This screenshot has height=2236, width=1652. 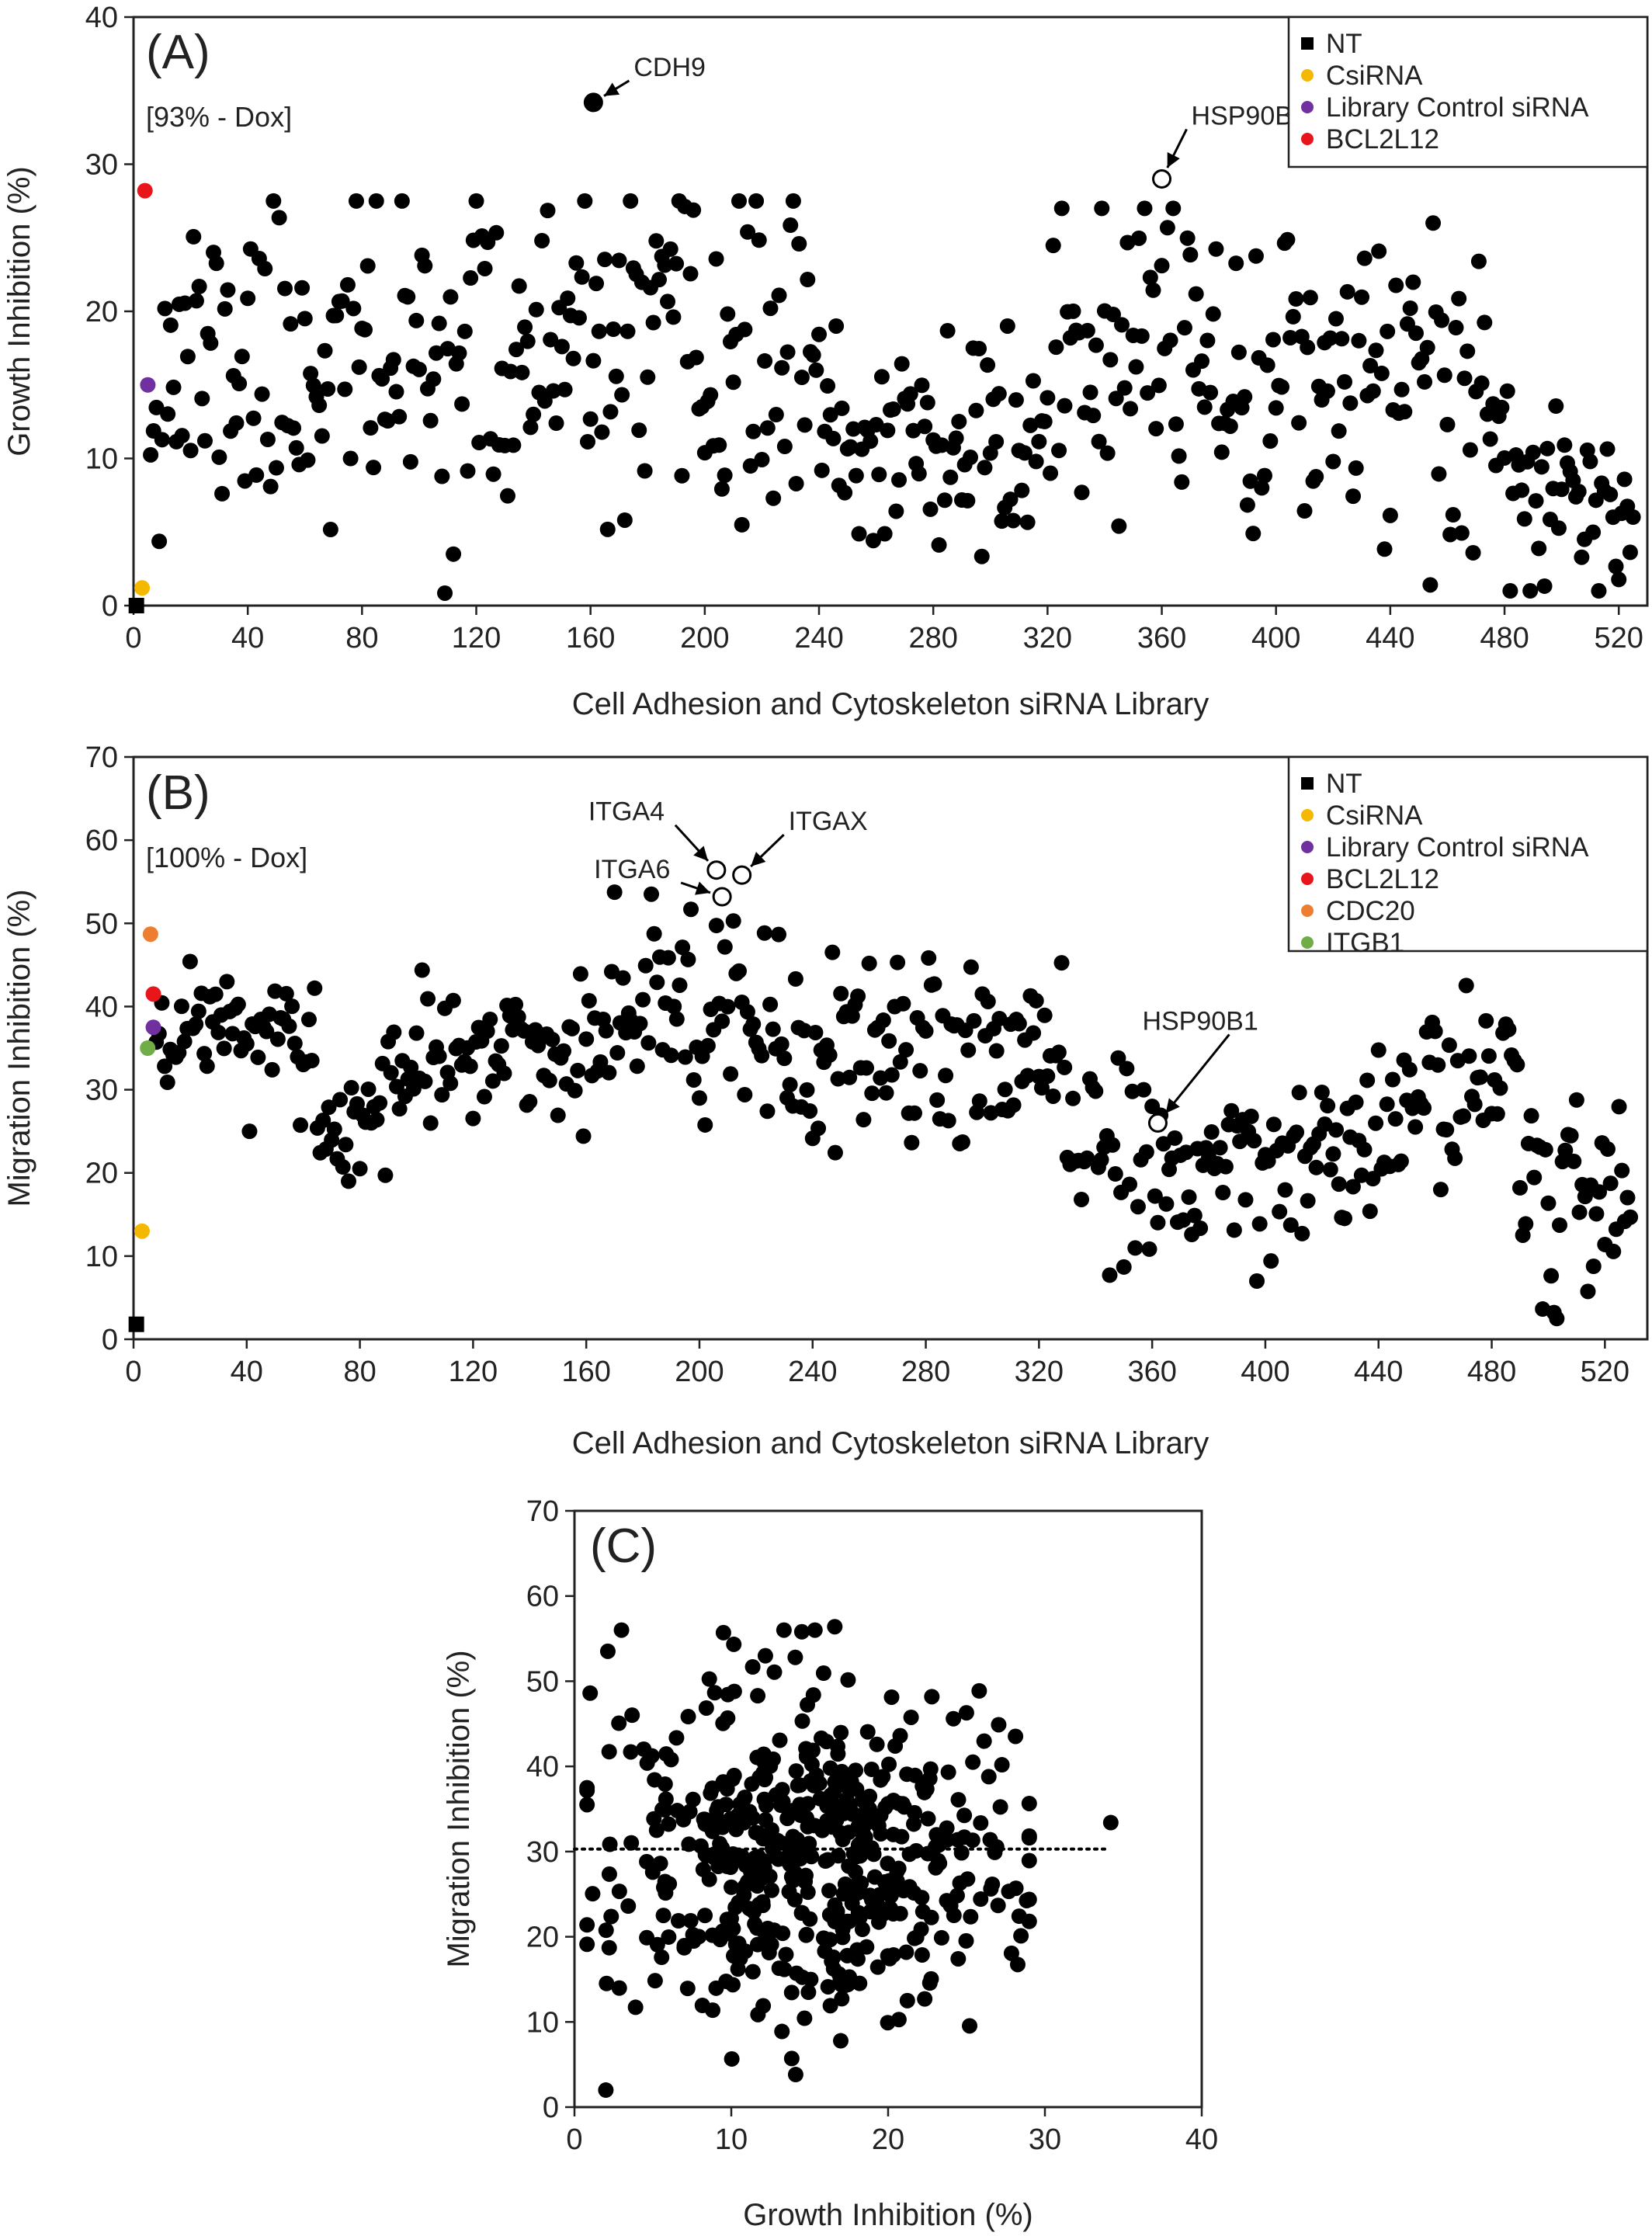 What do you see at coordinates (925, 1372) in the screenshot?
I see `x-tick-label: 280` at bounding box center [925, 1372].